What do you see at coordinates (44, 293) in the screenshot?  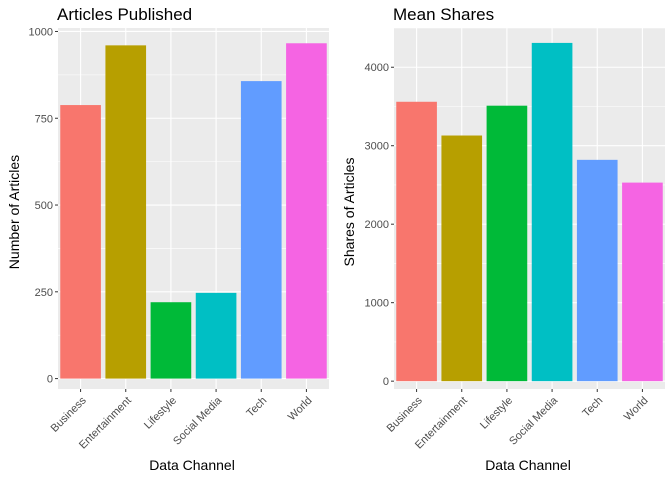 I see `y-tick-label: 250` at bounding box center [44, 293].